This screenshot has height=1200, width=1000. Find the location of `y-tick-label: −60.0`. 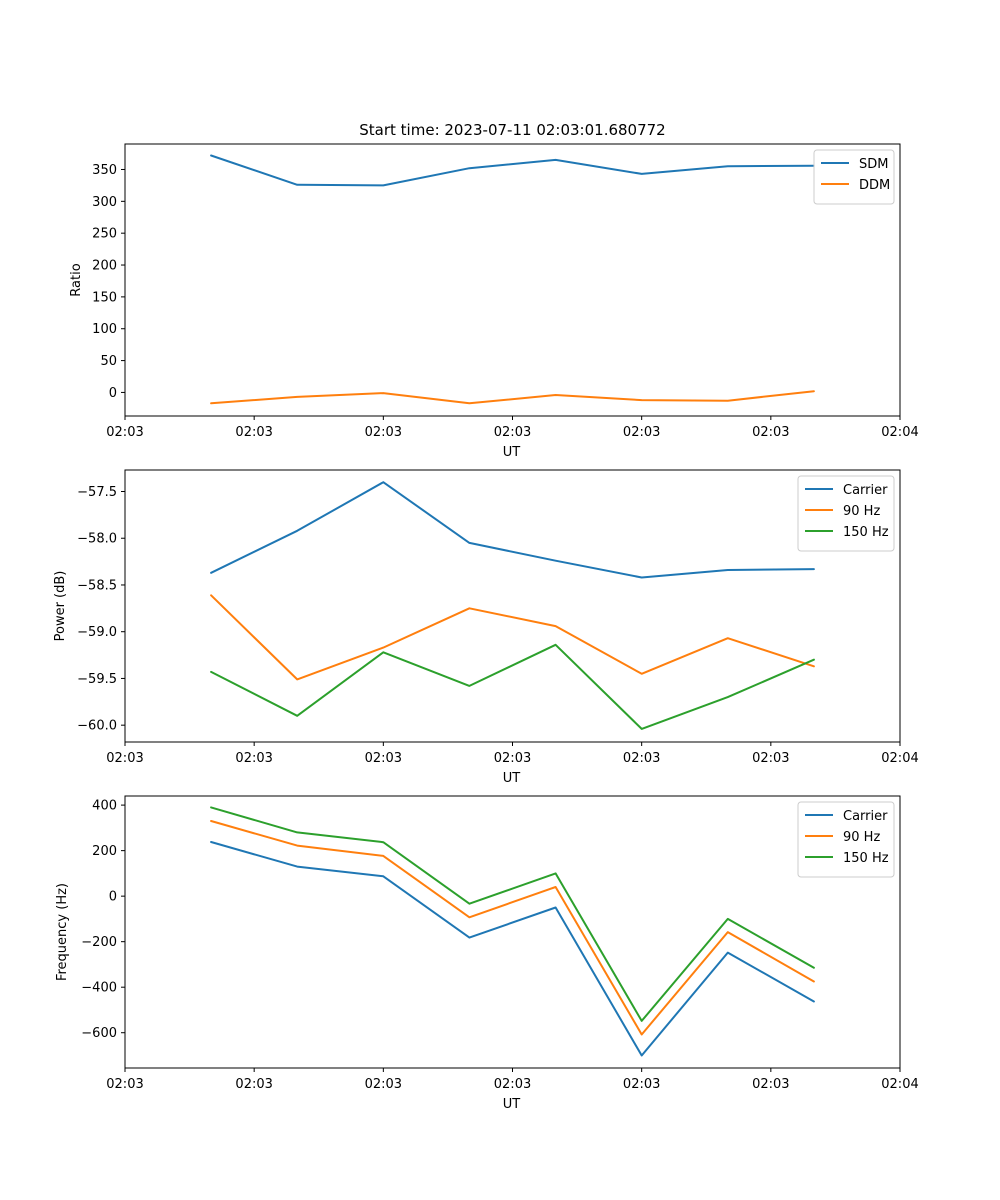

y-tick-label: −60.0 is located at coordinates (97, 726).